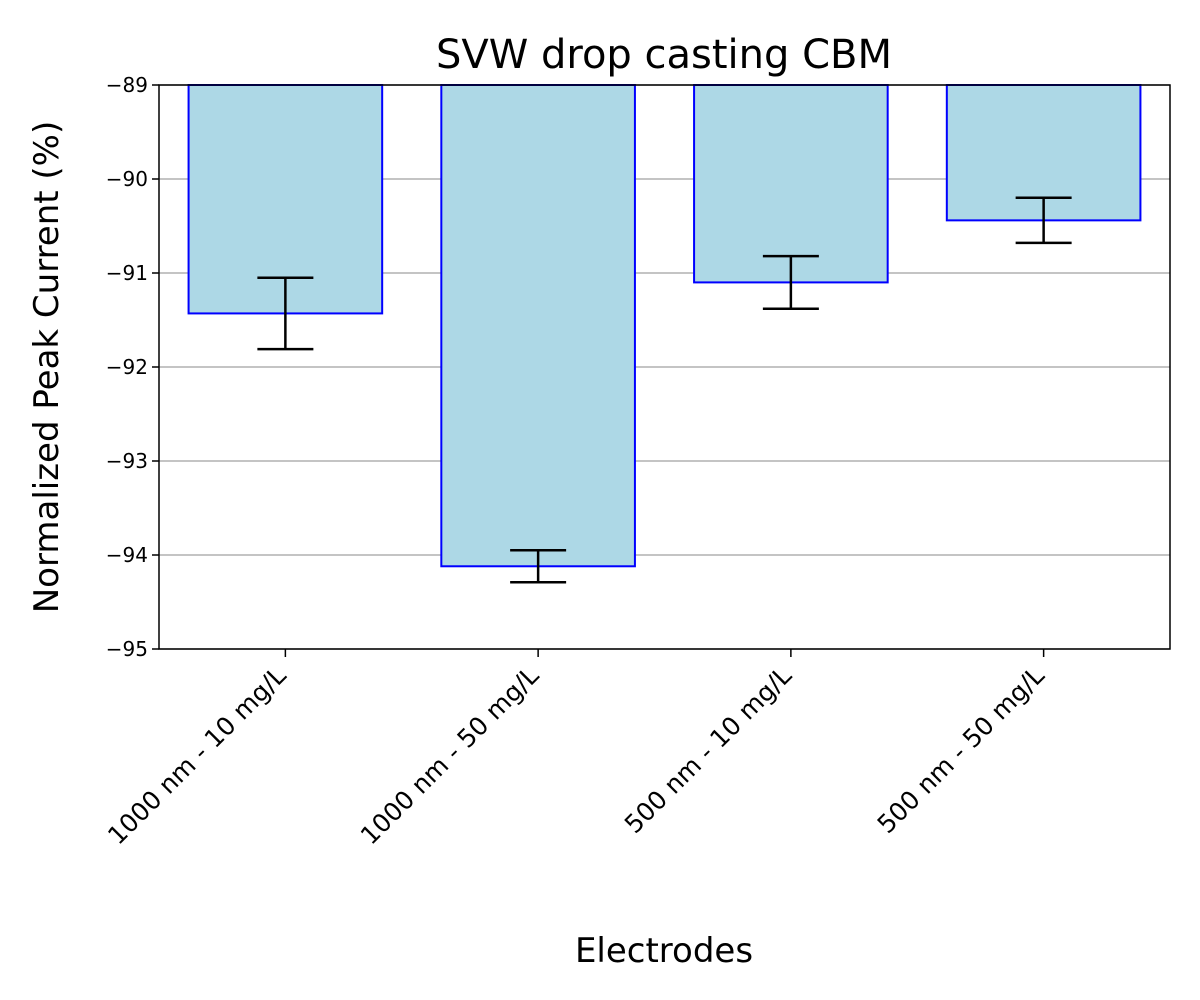 Image resolution: width=1200 pixels, height=1000 pixels. I want to click on y-tick-label: −90, so click(127, 179).